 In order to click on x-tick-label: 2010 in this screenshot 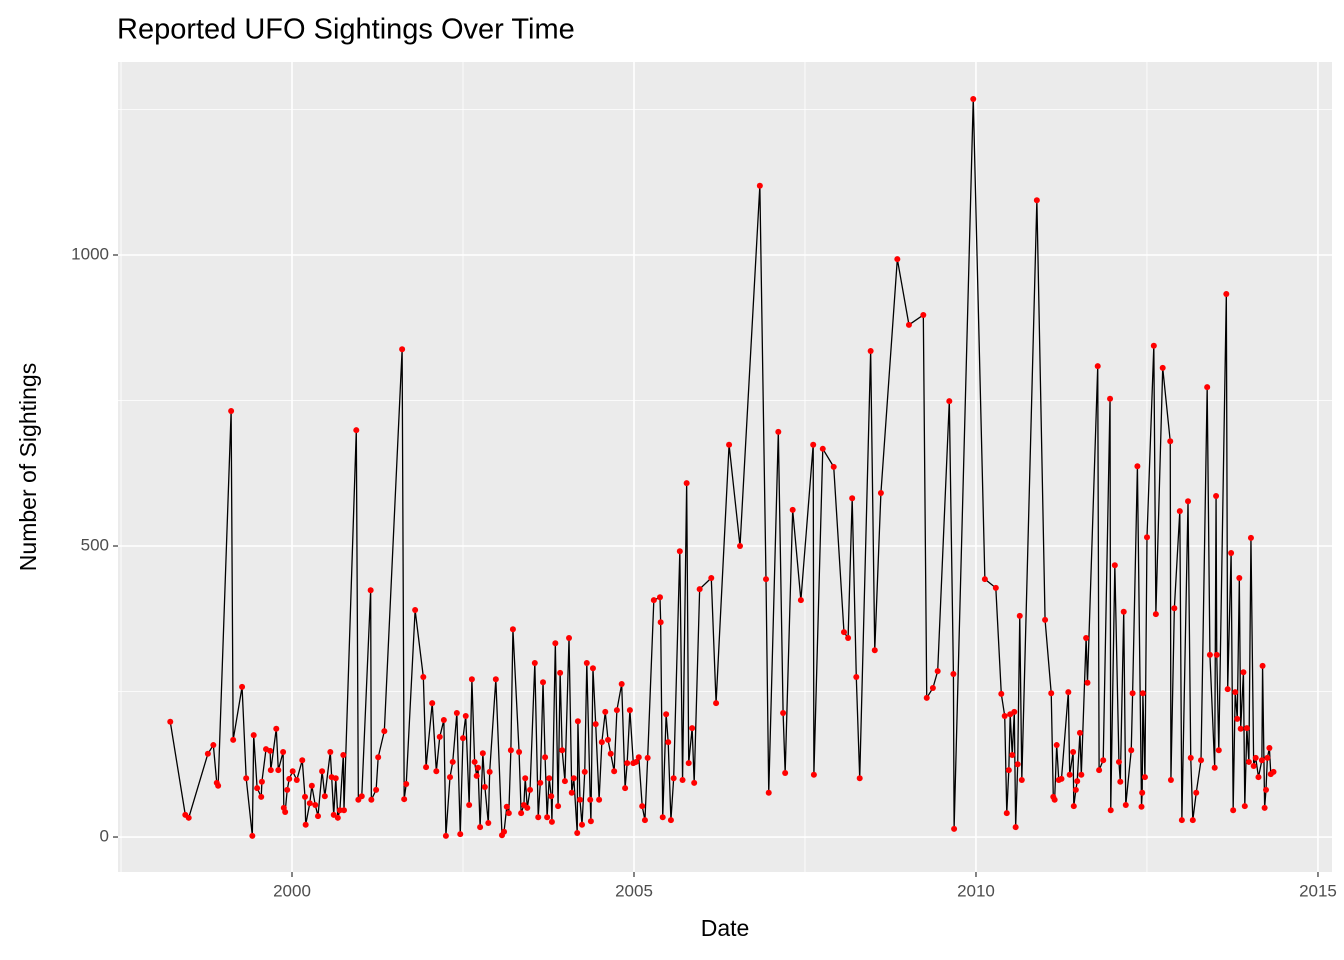, I will do `click(976, 890)`.